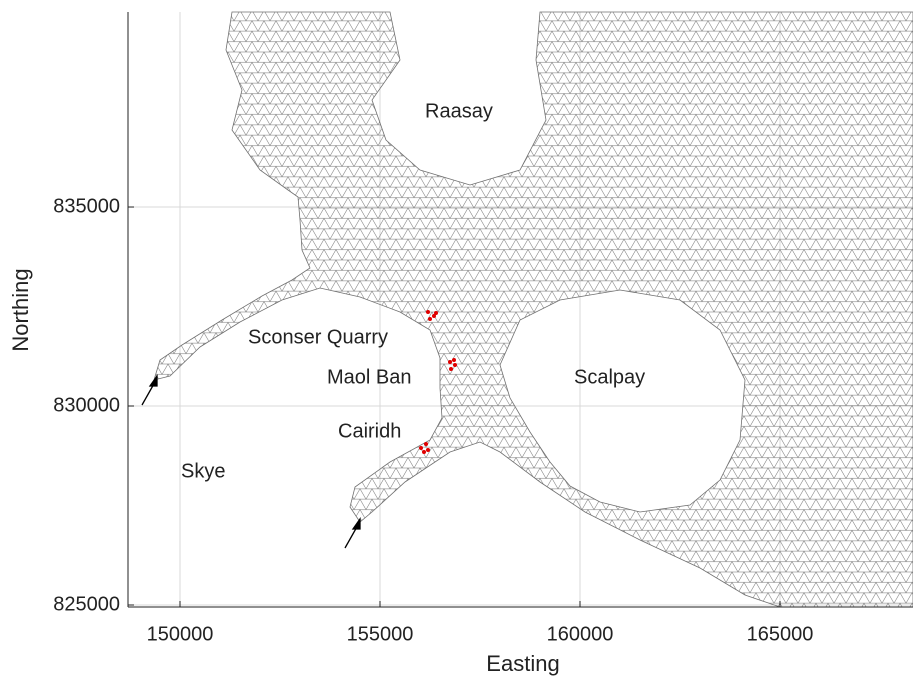  I want to click on place-label: Maol Ban, so click(369, 377).